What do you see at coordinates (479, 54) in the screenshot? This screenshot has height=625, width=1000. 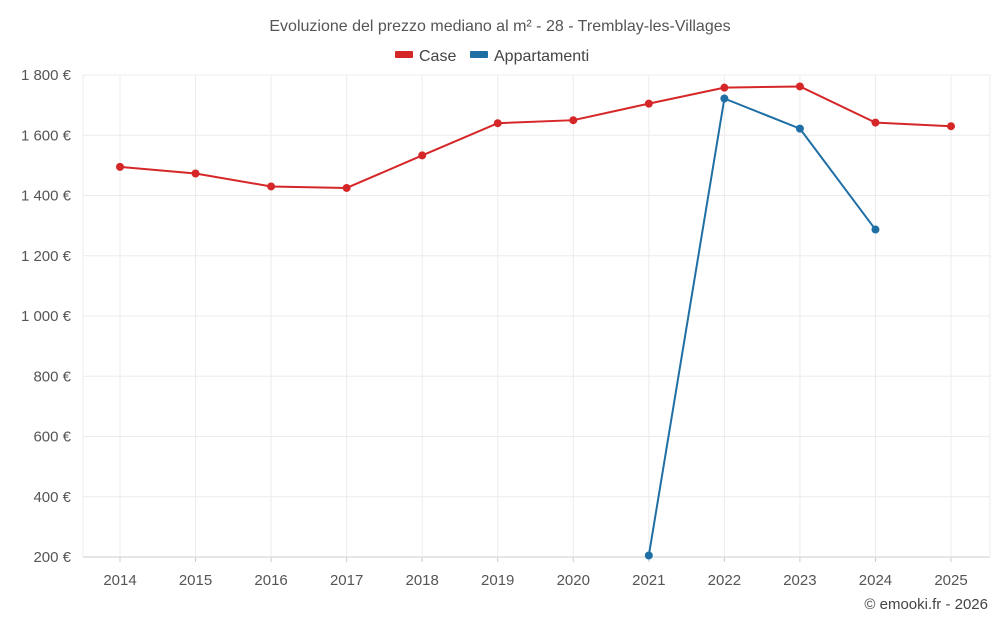 I see `legend-swatch-appartamenti` at bounding box center [479, 54].